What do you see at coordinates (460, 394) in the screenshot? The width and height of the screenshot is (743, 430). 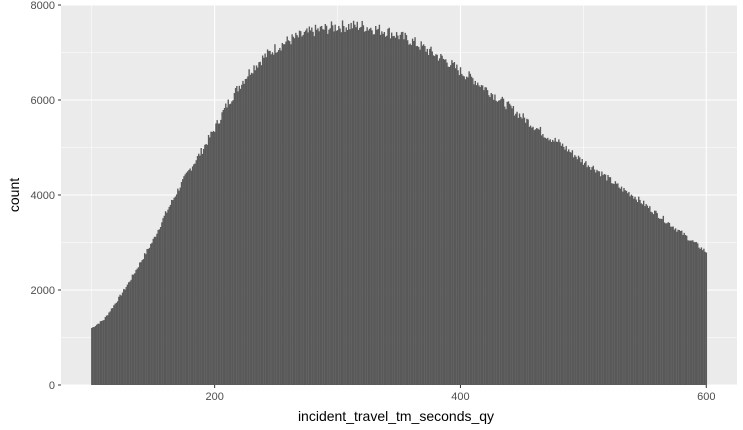 I see `x-axis-ticks: 200 400 600` at bounding box center [460, 394].